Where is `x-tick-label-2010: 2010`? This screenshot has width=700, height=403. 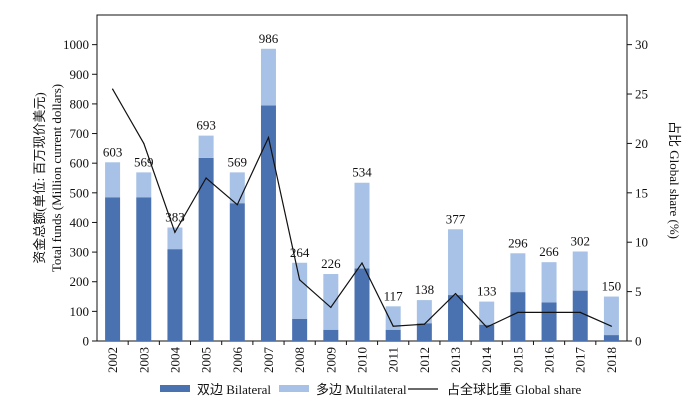
x-tick-label-2010: 2010 is located at coordinates (362, 360).